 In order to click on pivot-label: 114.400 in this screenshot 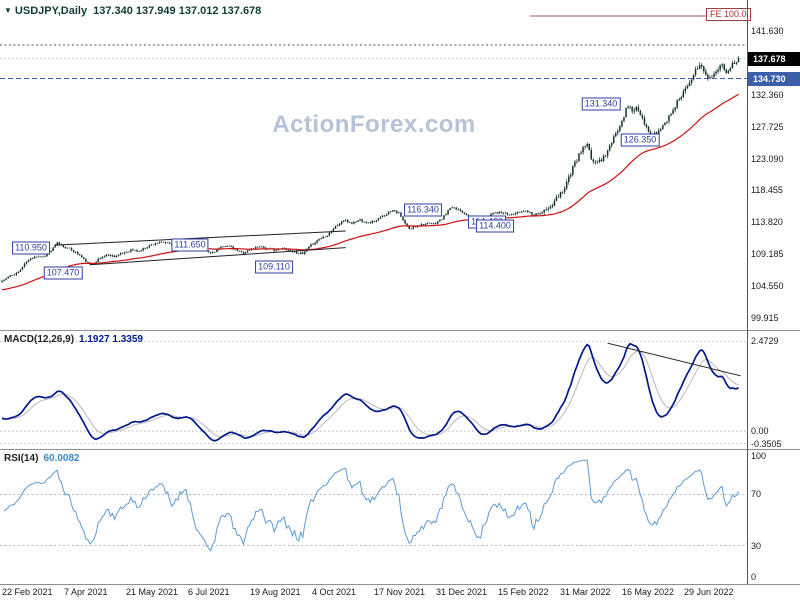, I will do `click(495, 226)`.